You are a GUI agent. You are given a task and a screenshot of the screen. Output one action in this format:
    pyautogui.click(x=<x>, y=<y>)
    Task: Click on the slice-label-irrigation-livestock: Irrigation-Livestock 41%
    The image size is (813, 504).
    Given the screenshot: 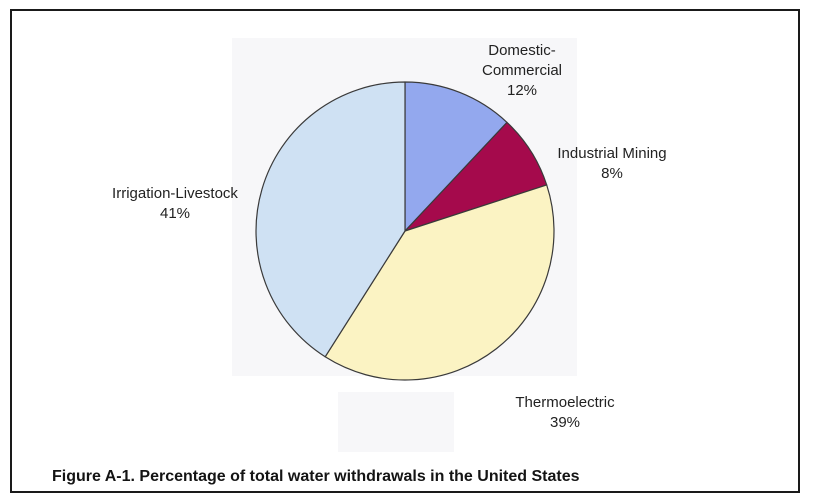 What is the action you would take?
    pyautogui.click(x=175, y=203)
    